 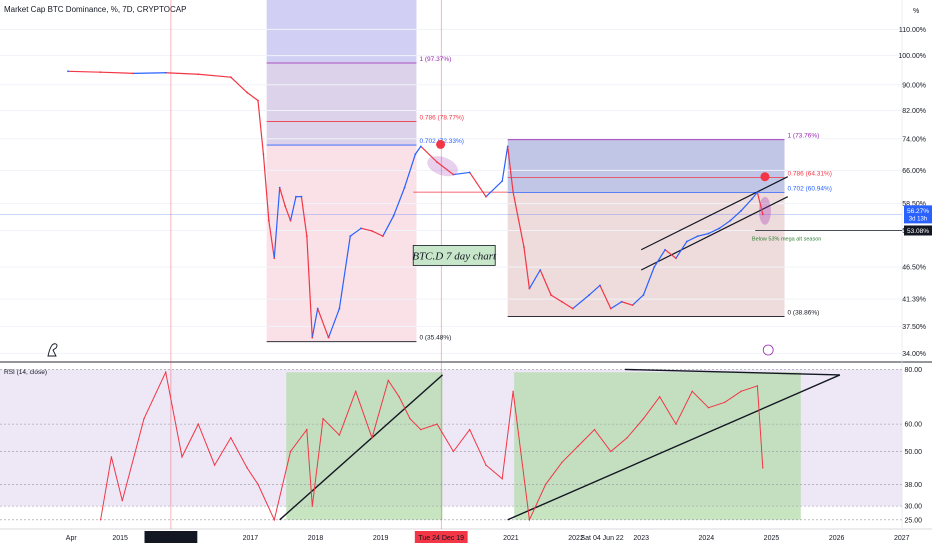 What do you see at coordinates (772, 538) in the screenshot?
I see `x-tick-label: 2025` at bounding box center [772, 538].